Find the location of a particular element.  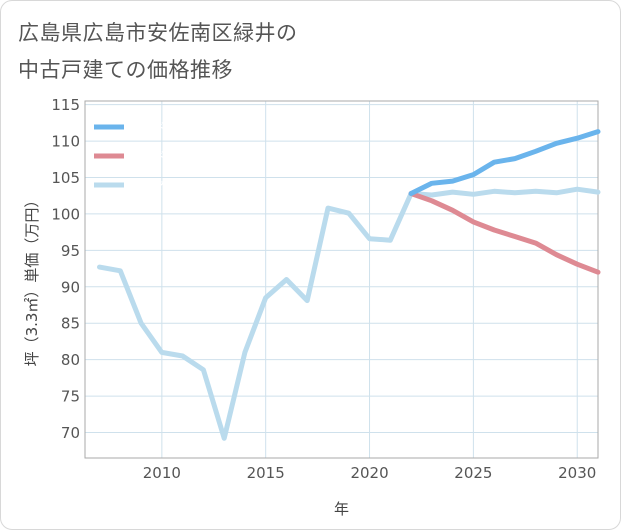

chart-title-line1: 広島県広島市安佐南区緑井の is located at coordinates (158, 33).